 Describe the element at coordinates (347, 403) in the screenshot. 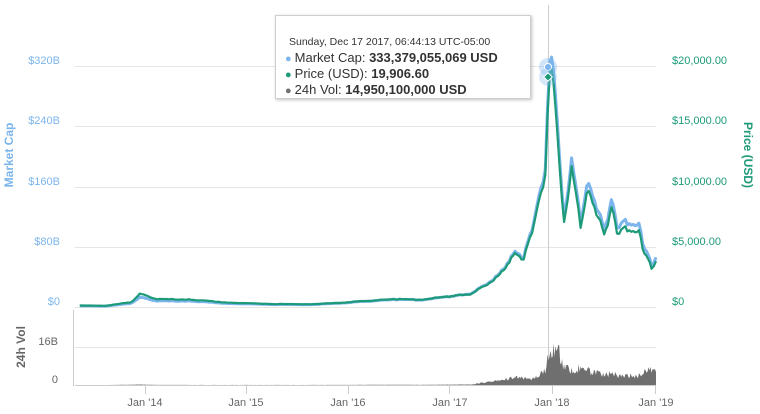

I see `x-tick-jan-16: Jan '16` at that location.